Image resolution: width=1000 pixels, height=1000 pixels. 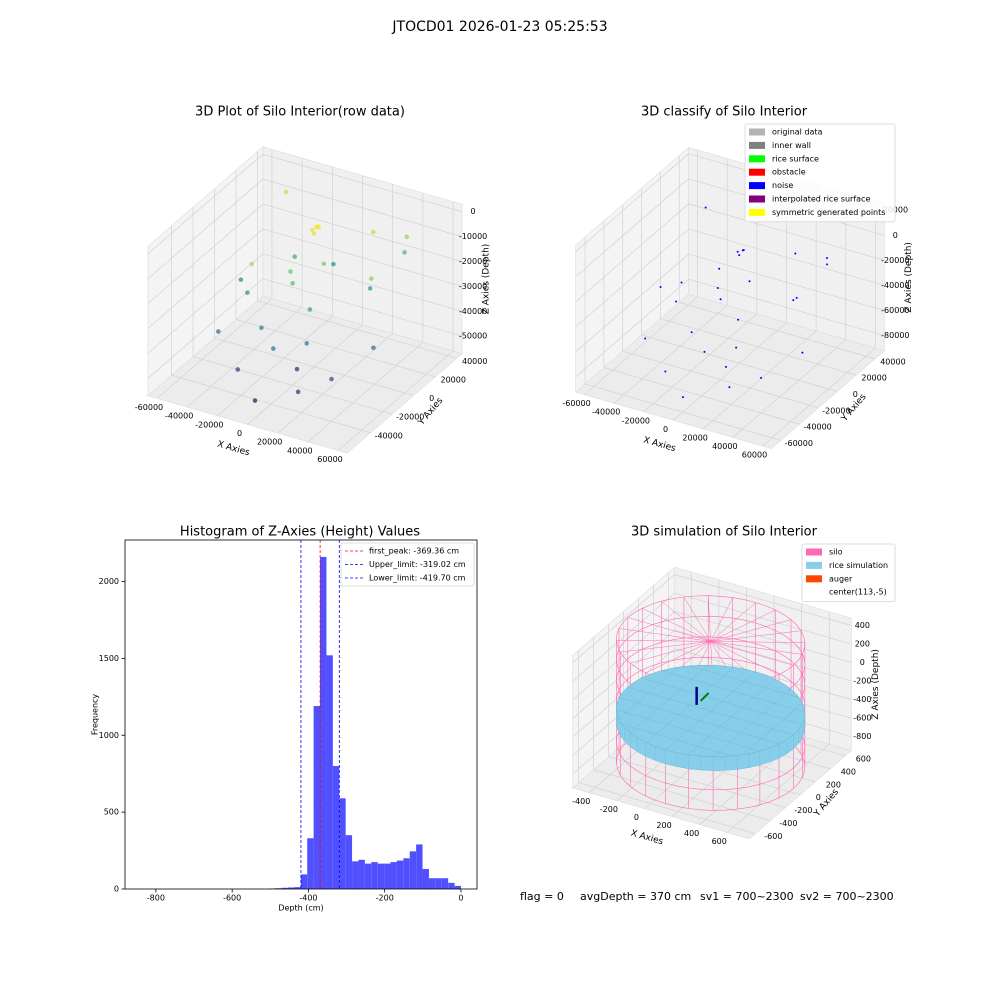 What do you see at coordinates (299, 450) in the screenshot?
I see `x-tick-label: 40000` at bounding box center [299, 450].